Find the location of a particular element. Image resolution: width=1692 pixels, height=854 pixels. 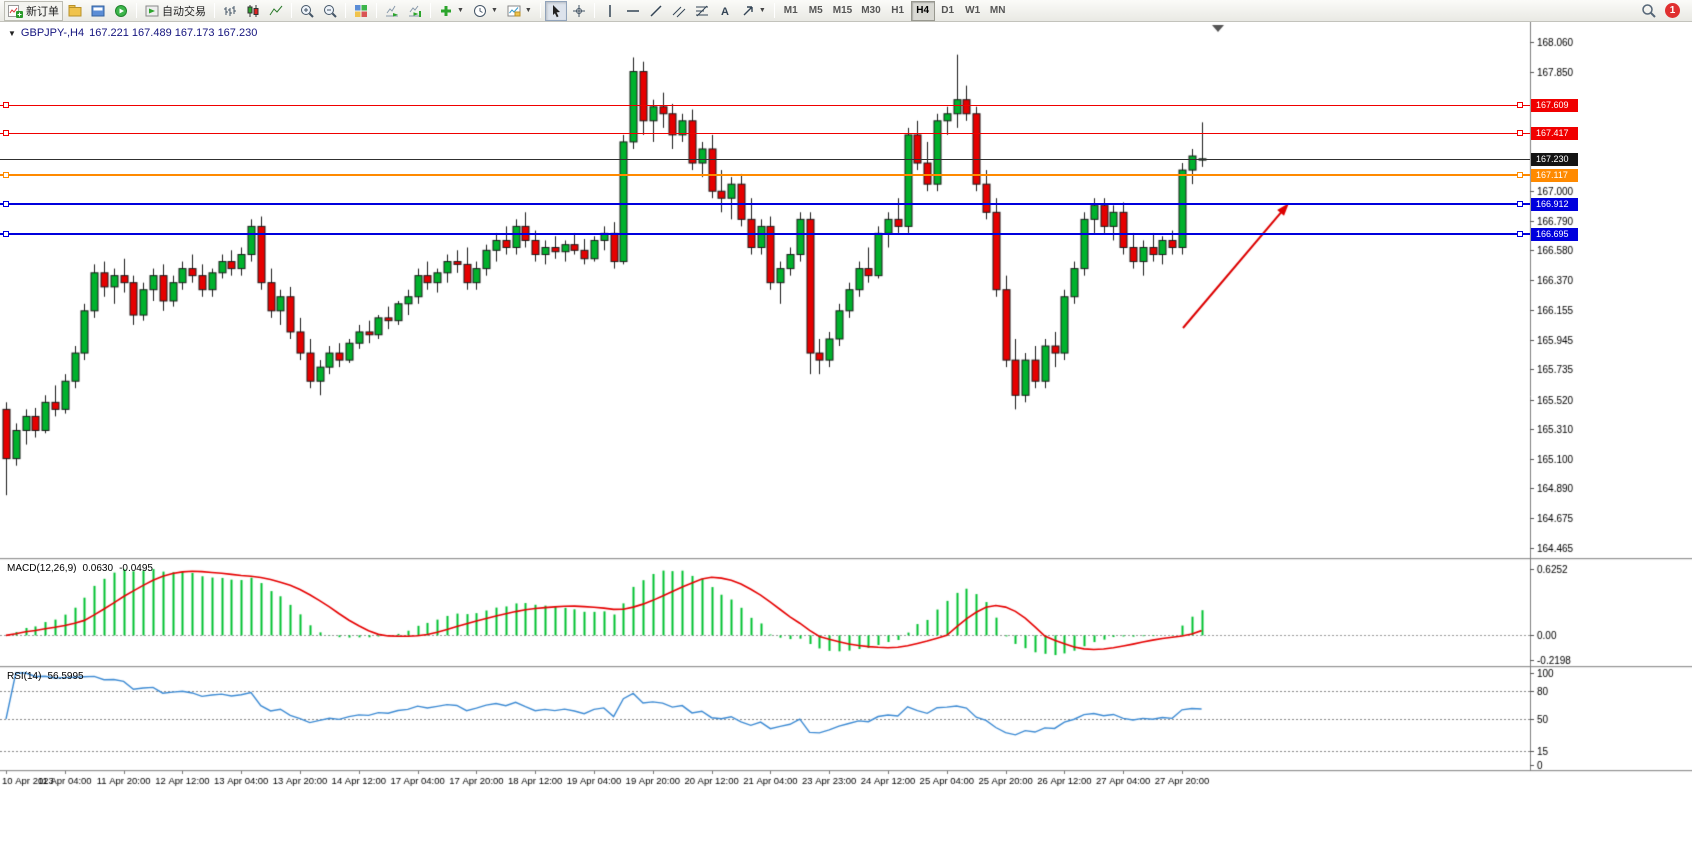

cursor-button is located at coordinates (555, 10).